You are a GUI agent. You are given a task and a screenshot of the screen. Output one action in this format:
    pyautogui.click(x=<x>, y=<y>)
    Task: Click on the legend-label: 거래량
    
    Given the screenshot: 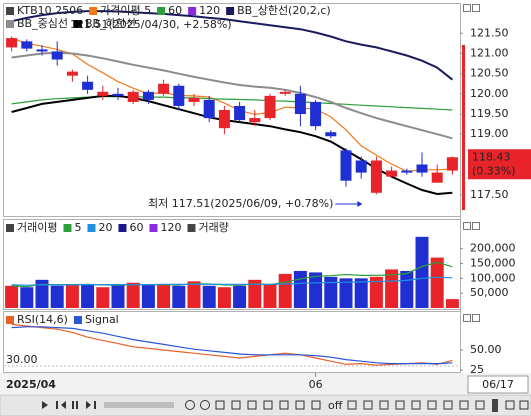 What is the action you would take?
    pyautogui.click(x=213, y=227)
    